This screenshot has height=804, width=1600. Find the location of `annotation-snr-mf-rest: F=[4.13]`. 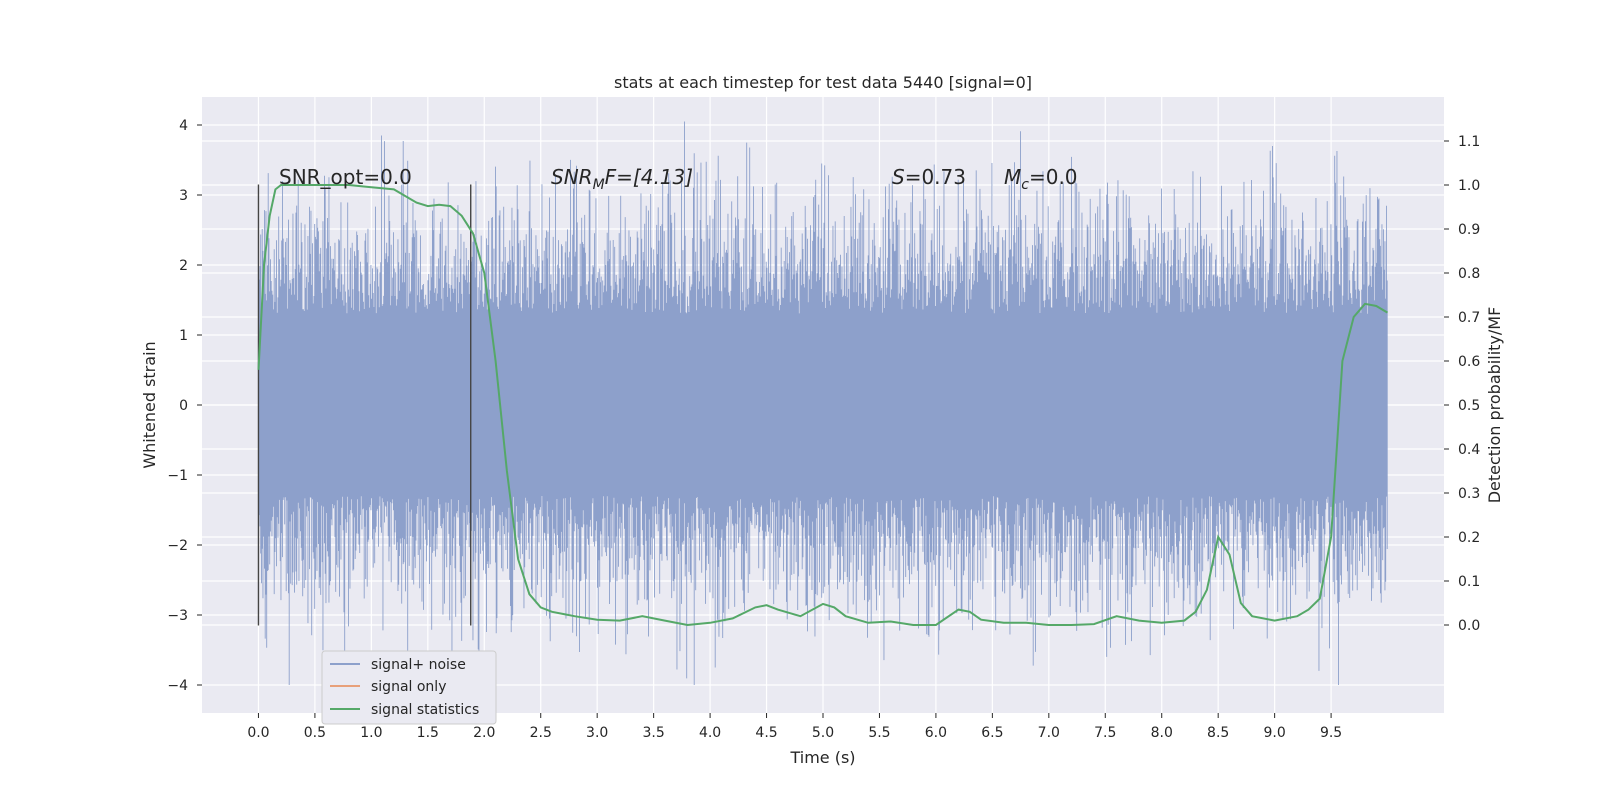

annotation-snr-mf-rest: F=[4.13] is located at coordinates (649, 177).